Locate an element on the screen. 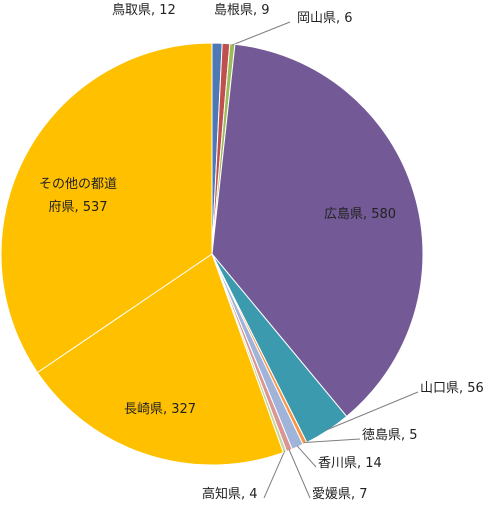 The width and height of the screenshot is (500, 505). data-label-2: 島根県, 9 is located at coordinates (242, 10).